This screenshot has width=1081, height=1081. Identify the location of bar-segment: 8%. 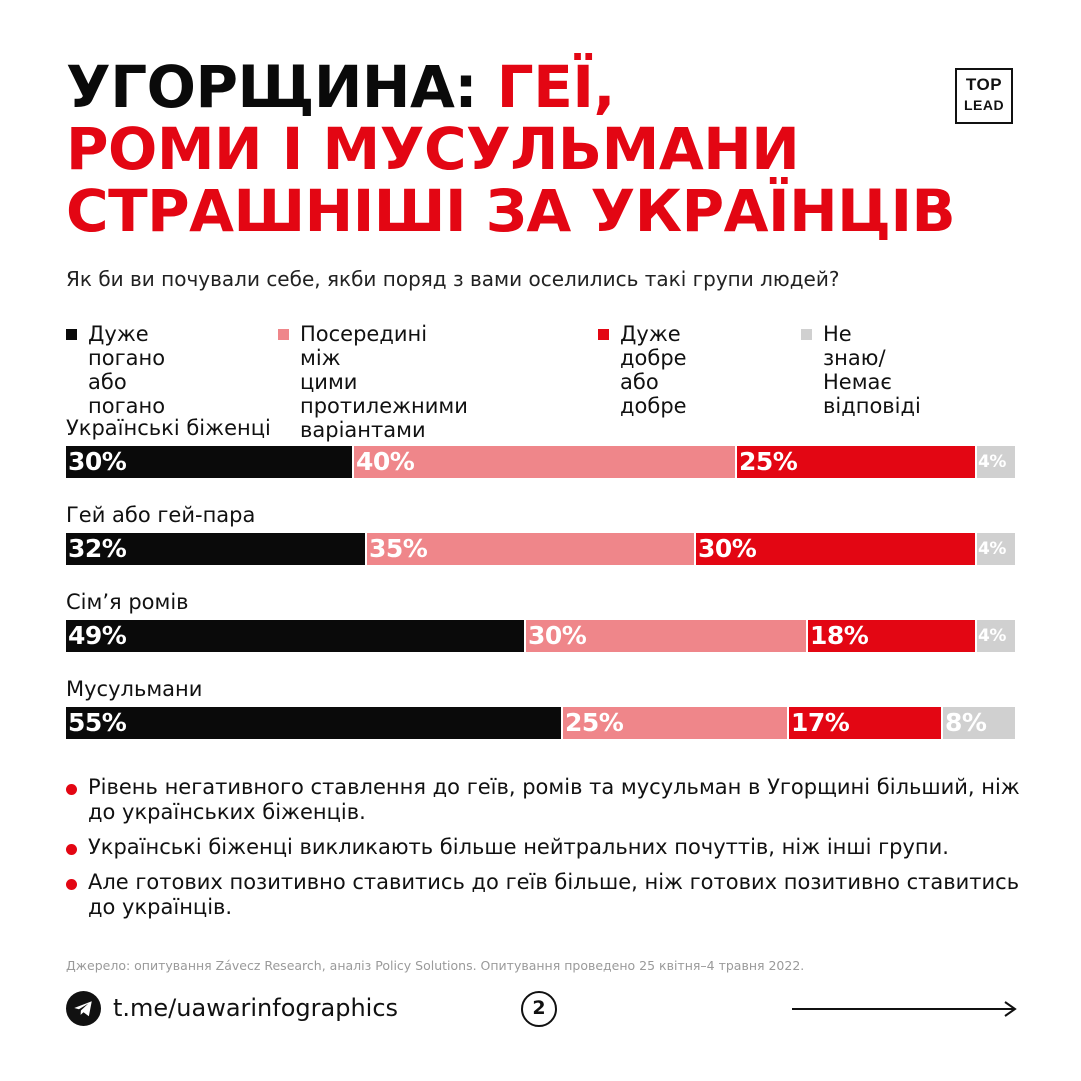
(979, 723).